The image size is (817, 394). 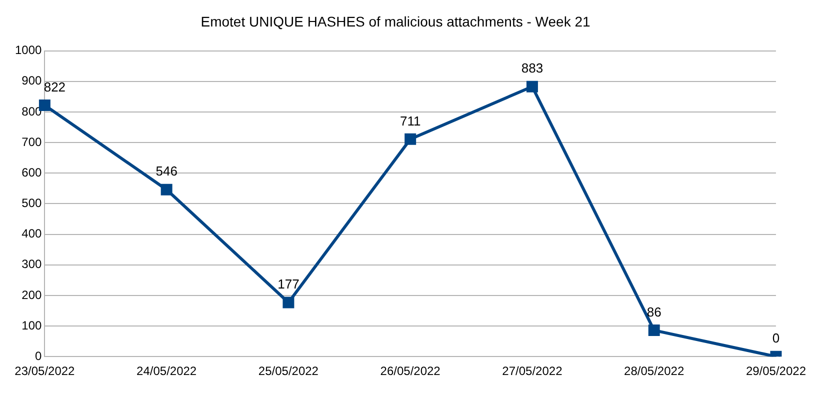 What do you see at coordinates (776, 338) in the screenshot?
I see `data-label: 0` at bounding box center [776, 338].